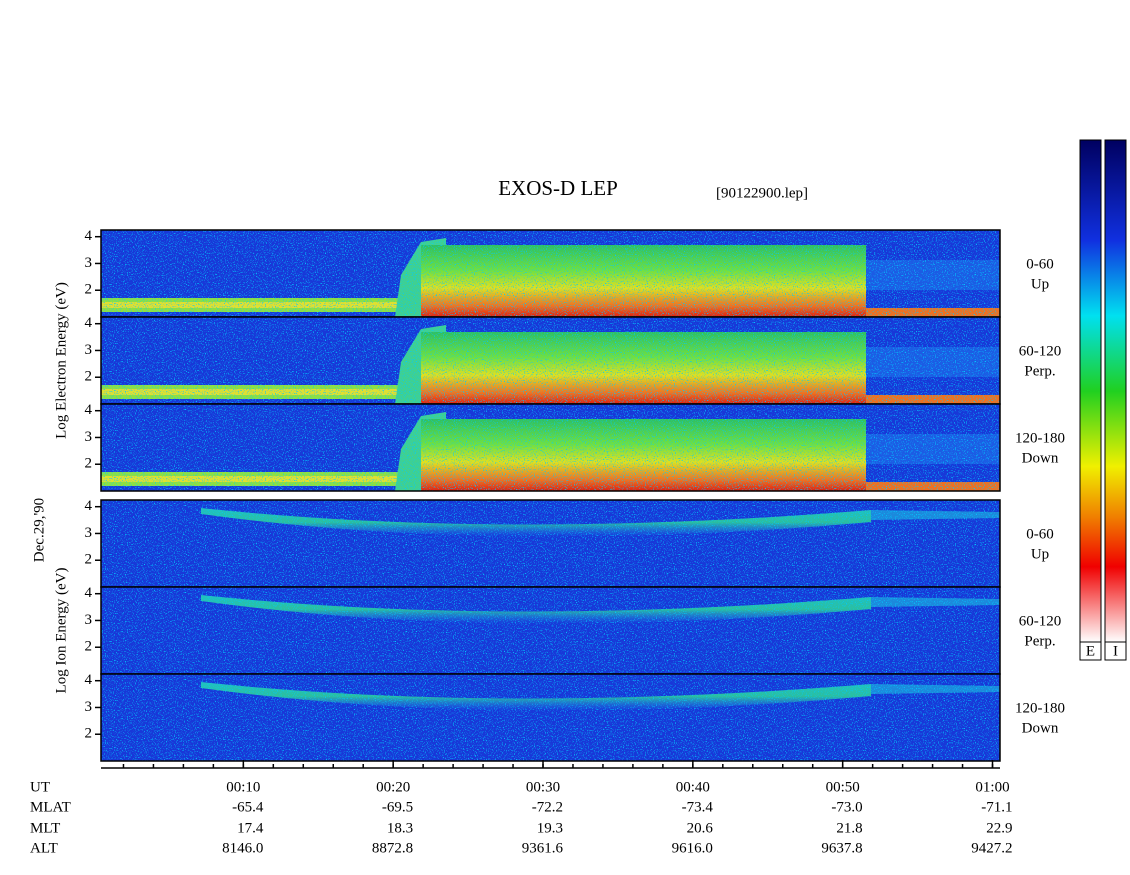 This screenshot has height=875, width=1130. I want to click on ephemeris-value: -73.4, so click(698, 807).